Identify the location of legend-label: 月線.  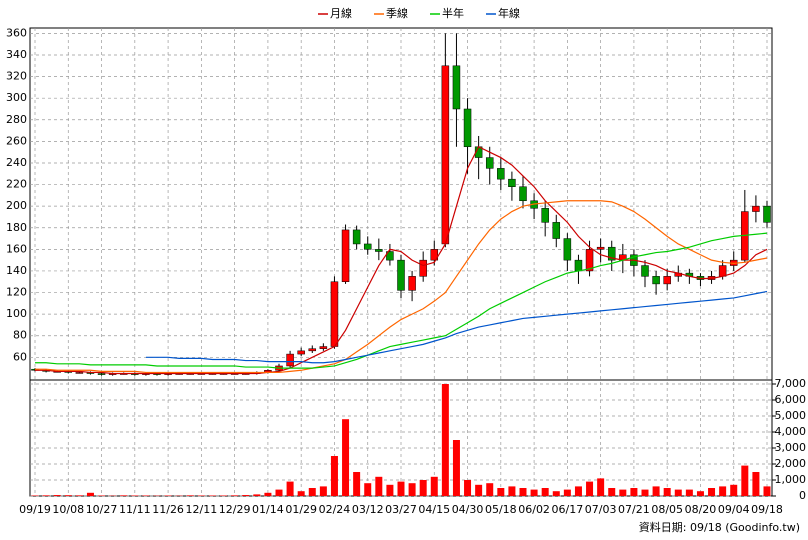
(341, 13).